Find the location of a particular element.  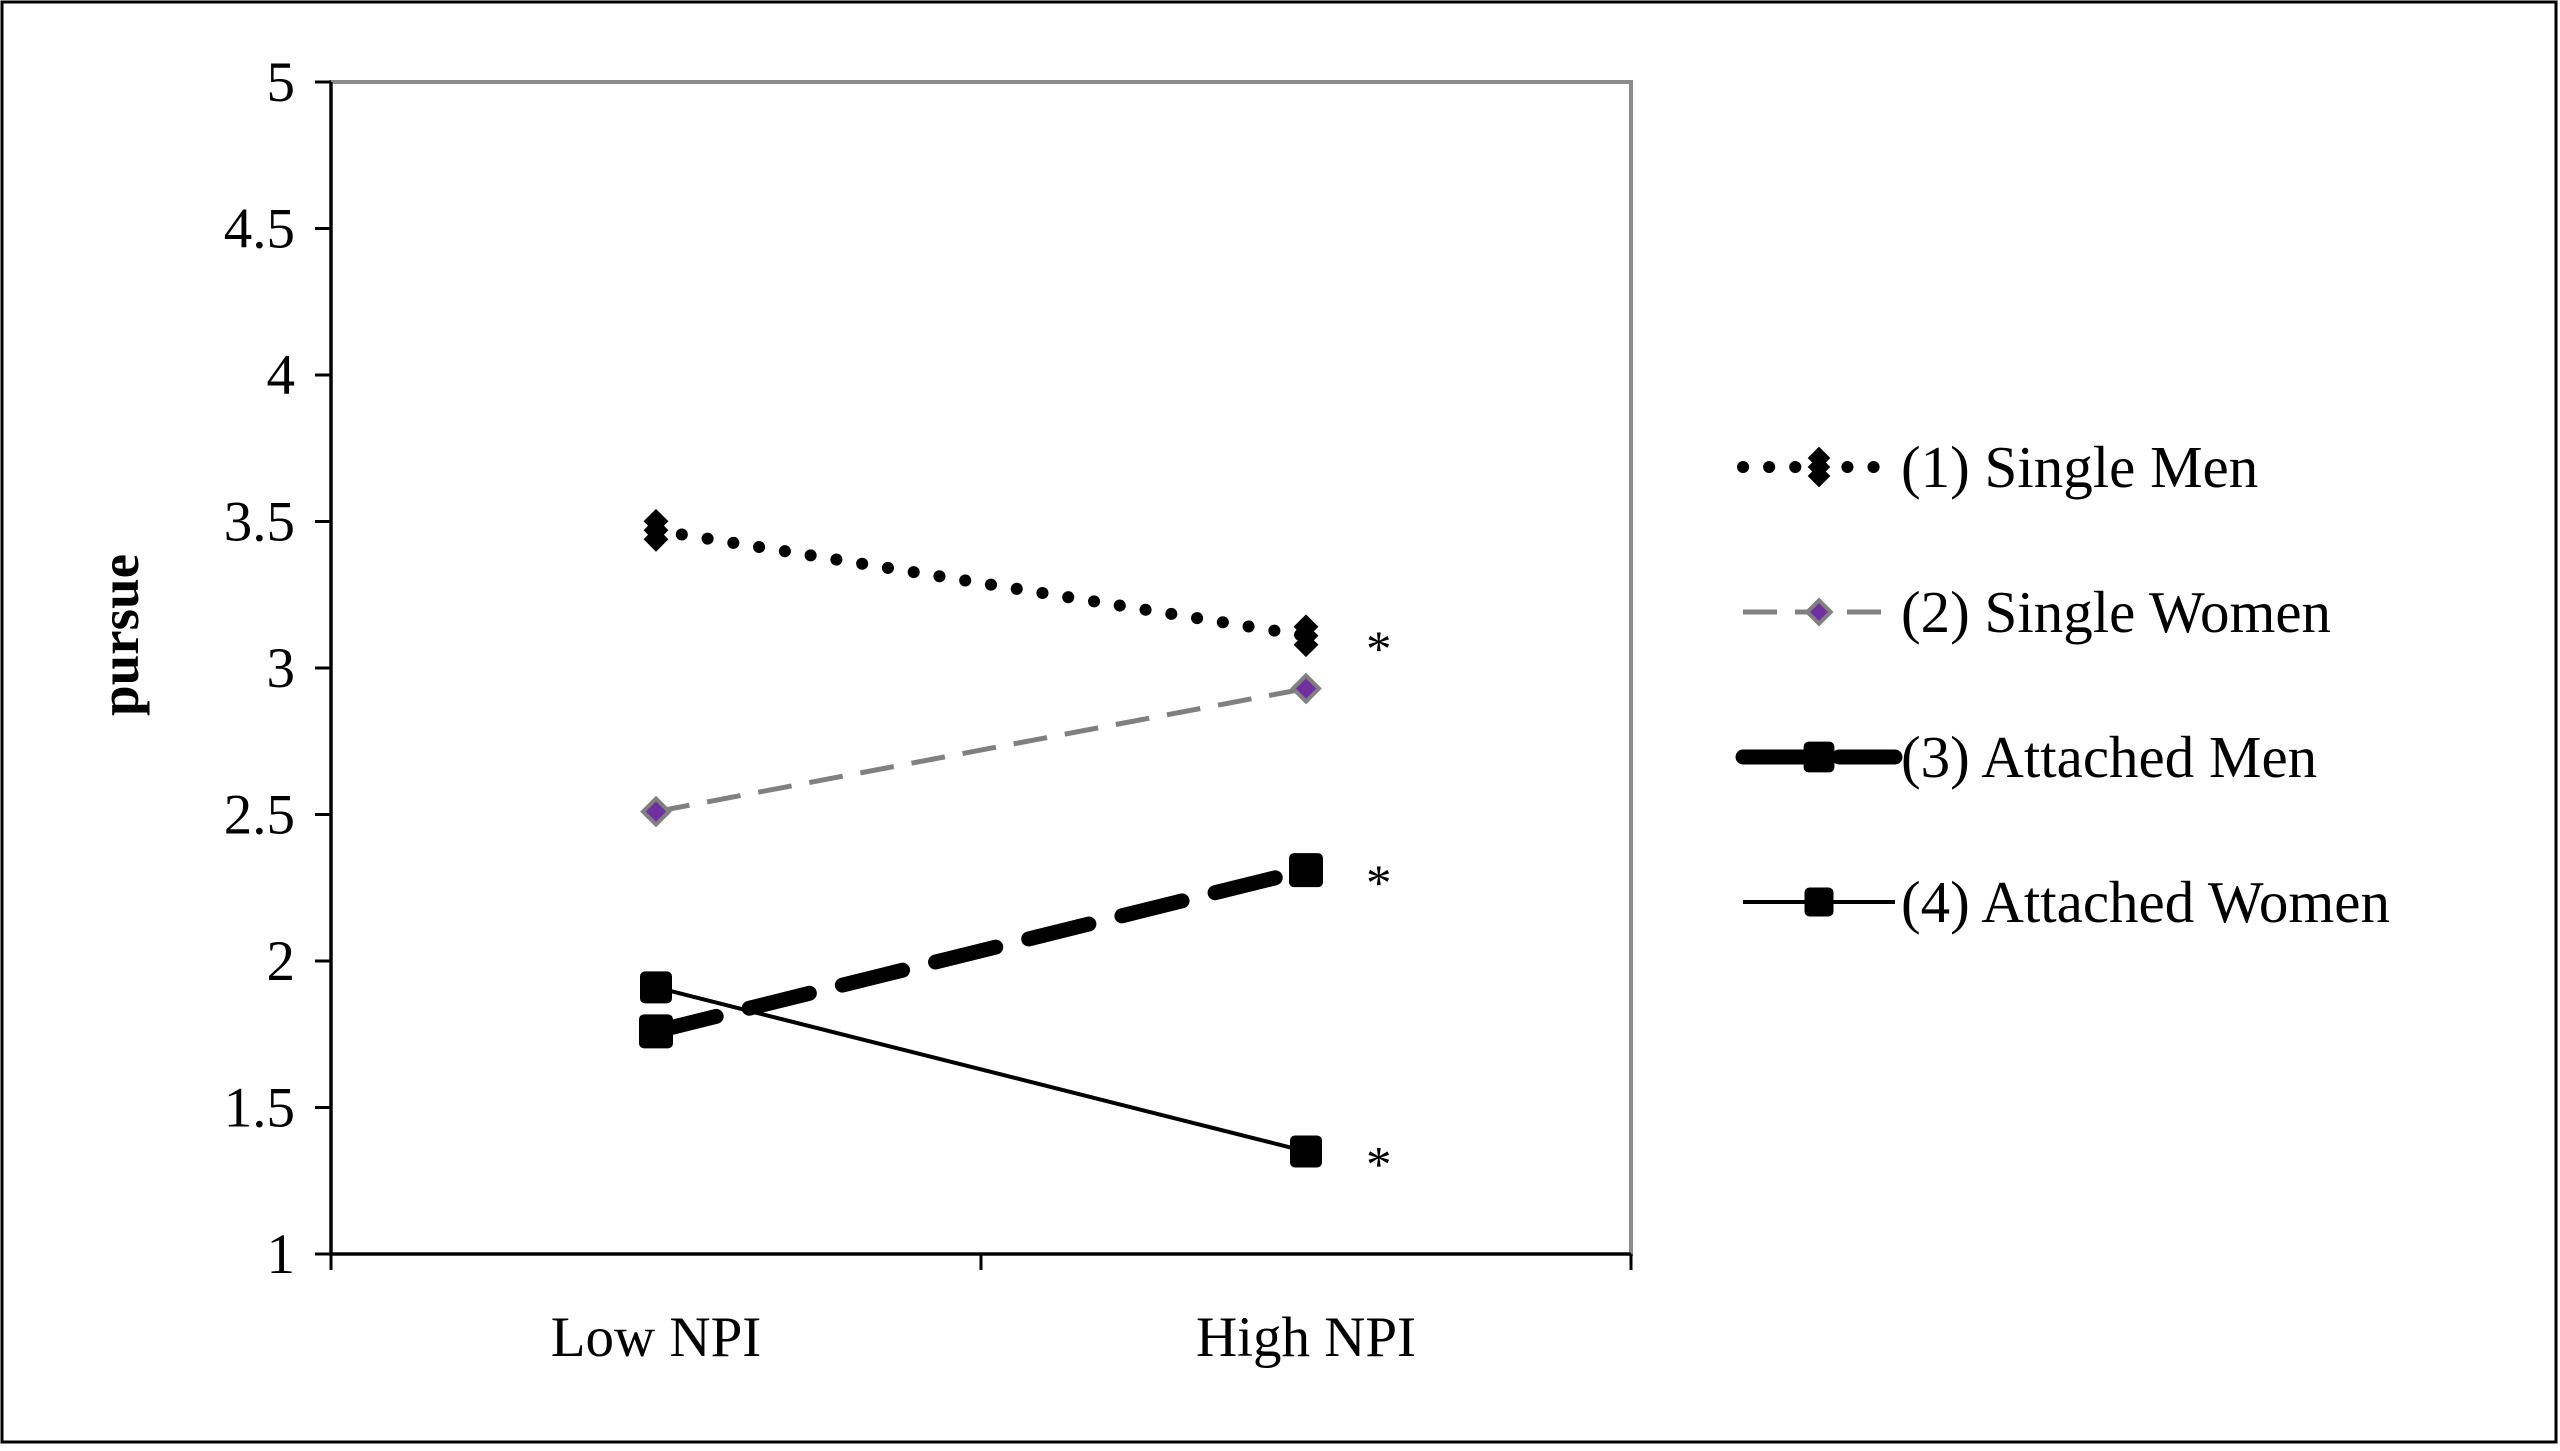

x-tick-label: High NPI is located at coordinates (1306, 1337).